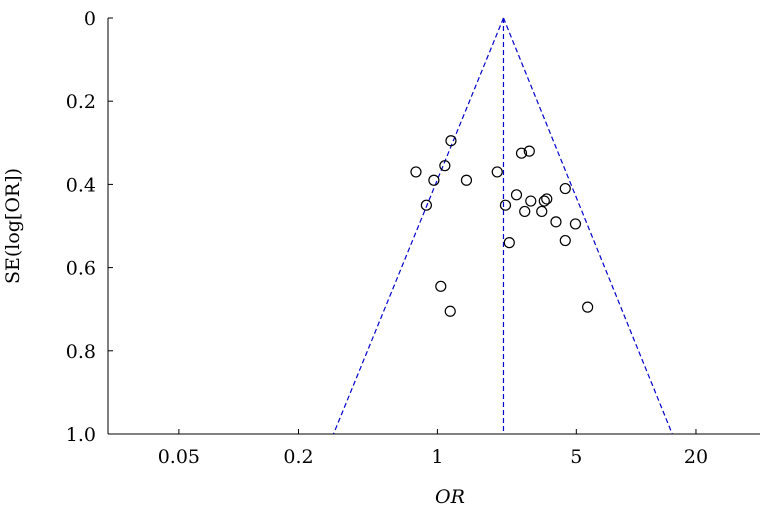  I want to click on x-tick-label: 0.05, so click(179, 457).